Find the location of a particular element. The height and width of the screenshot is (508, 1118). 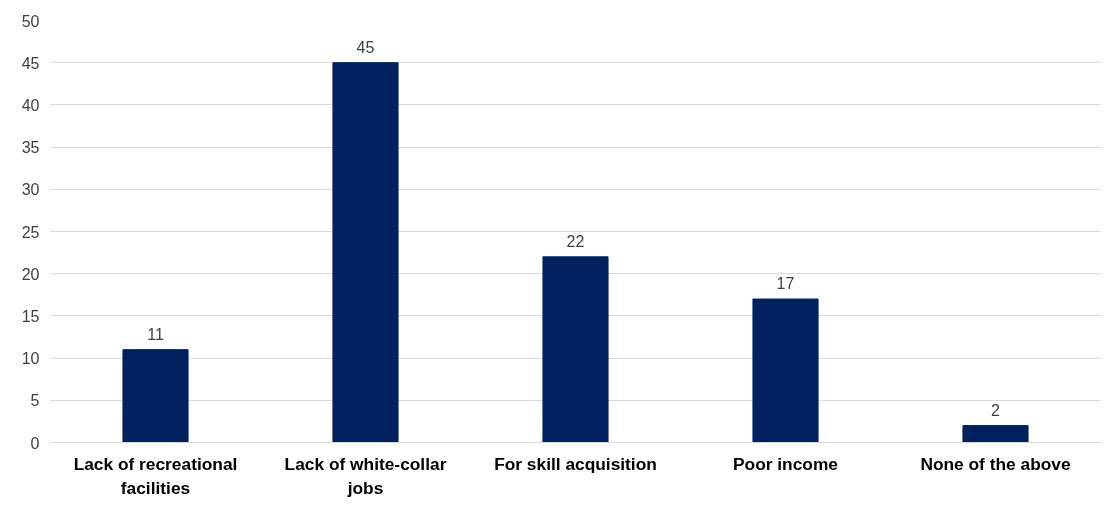

y-tick-label: 45 is located at coordinates (30, 63).